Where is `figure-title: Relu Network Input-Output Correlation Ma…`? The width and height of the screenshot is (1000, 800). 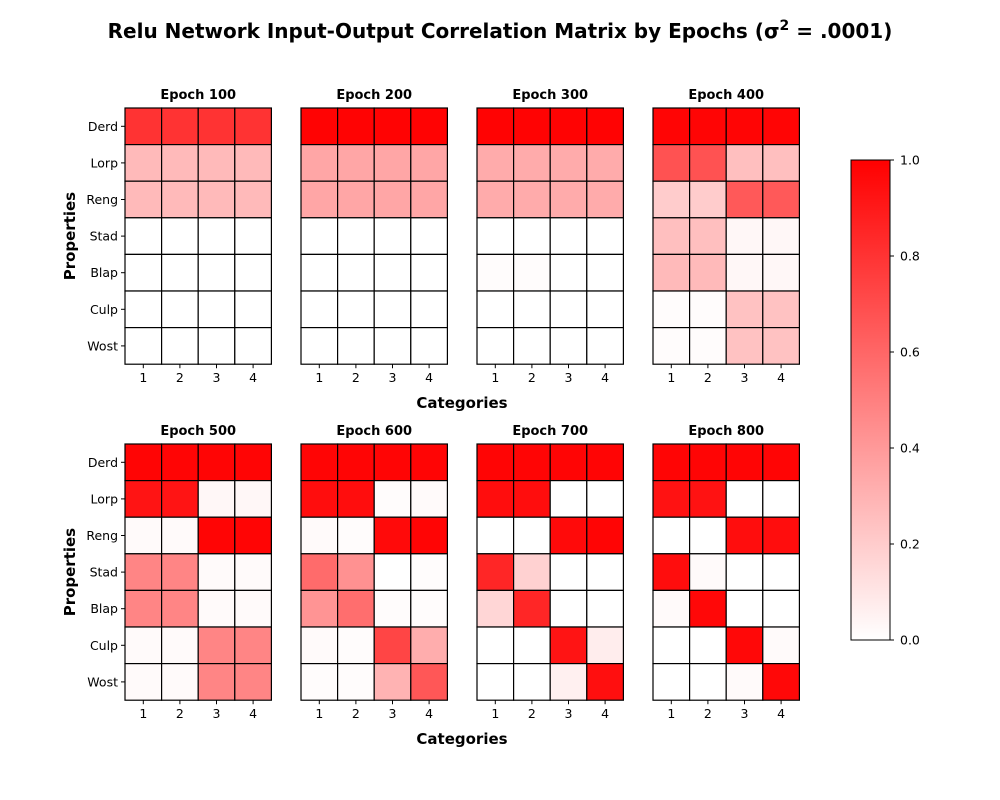 figure-title: Relu Network Input-Output Correlation Ma… is located at coordinates (500, 30).